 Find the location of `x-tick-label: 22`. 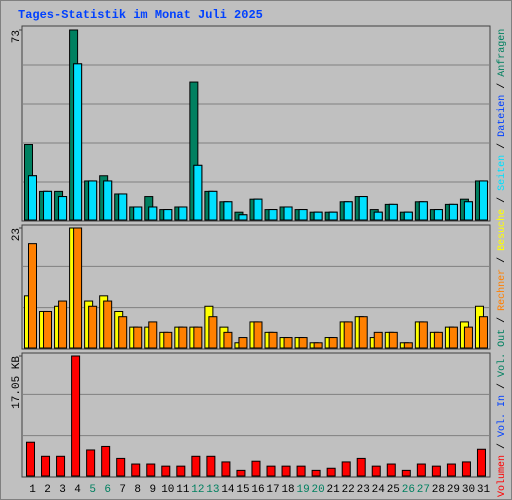

x-tick-label: 22 is located at coordinates (348, 490).